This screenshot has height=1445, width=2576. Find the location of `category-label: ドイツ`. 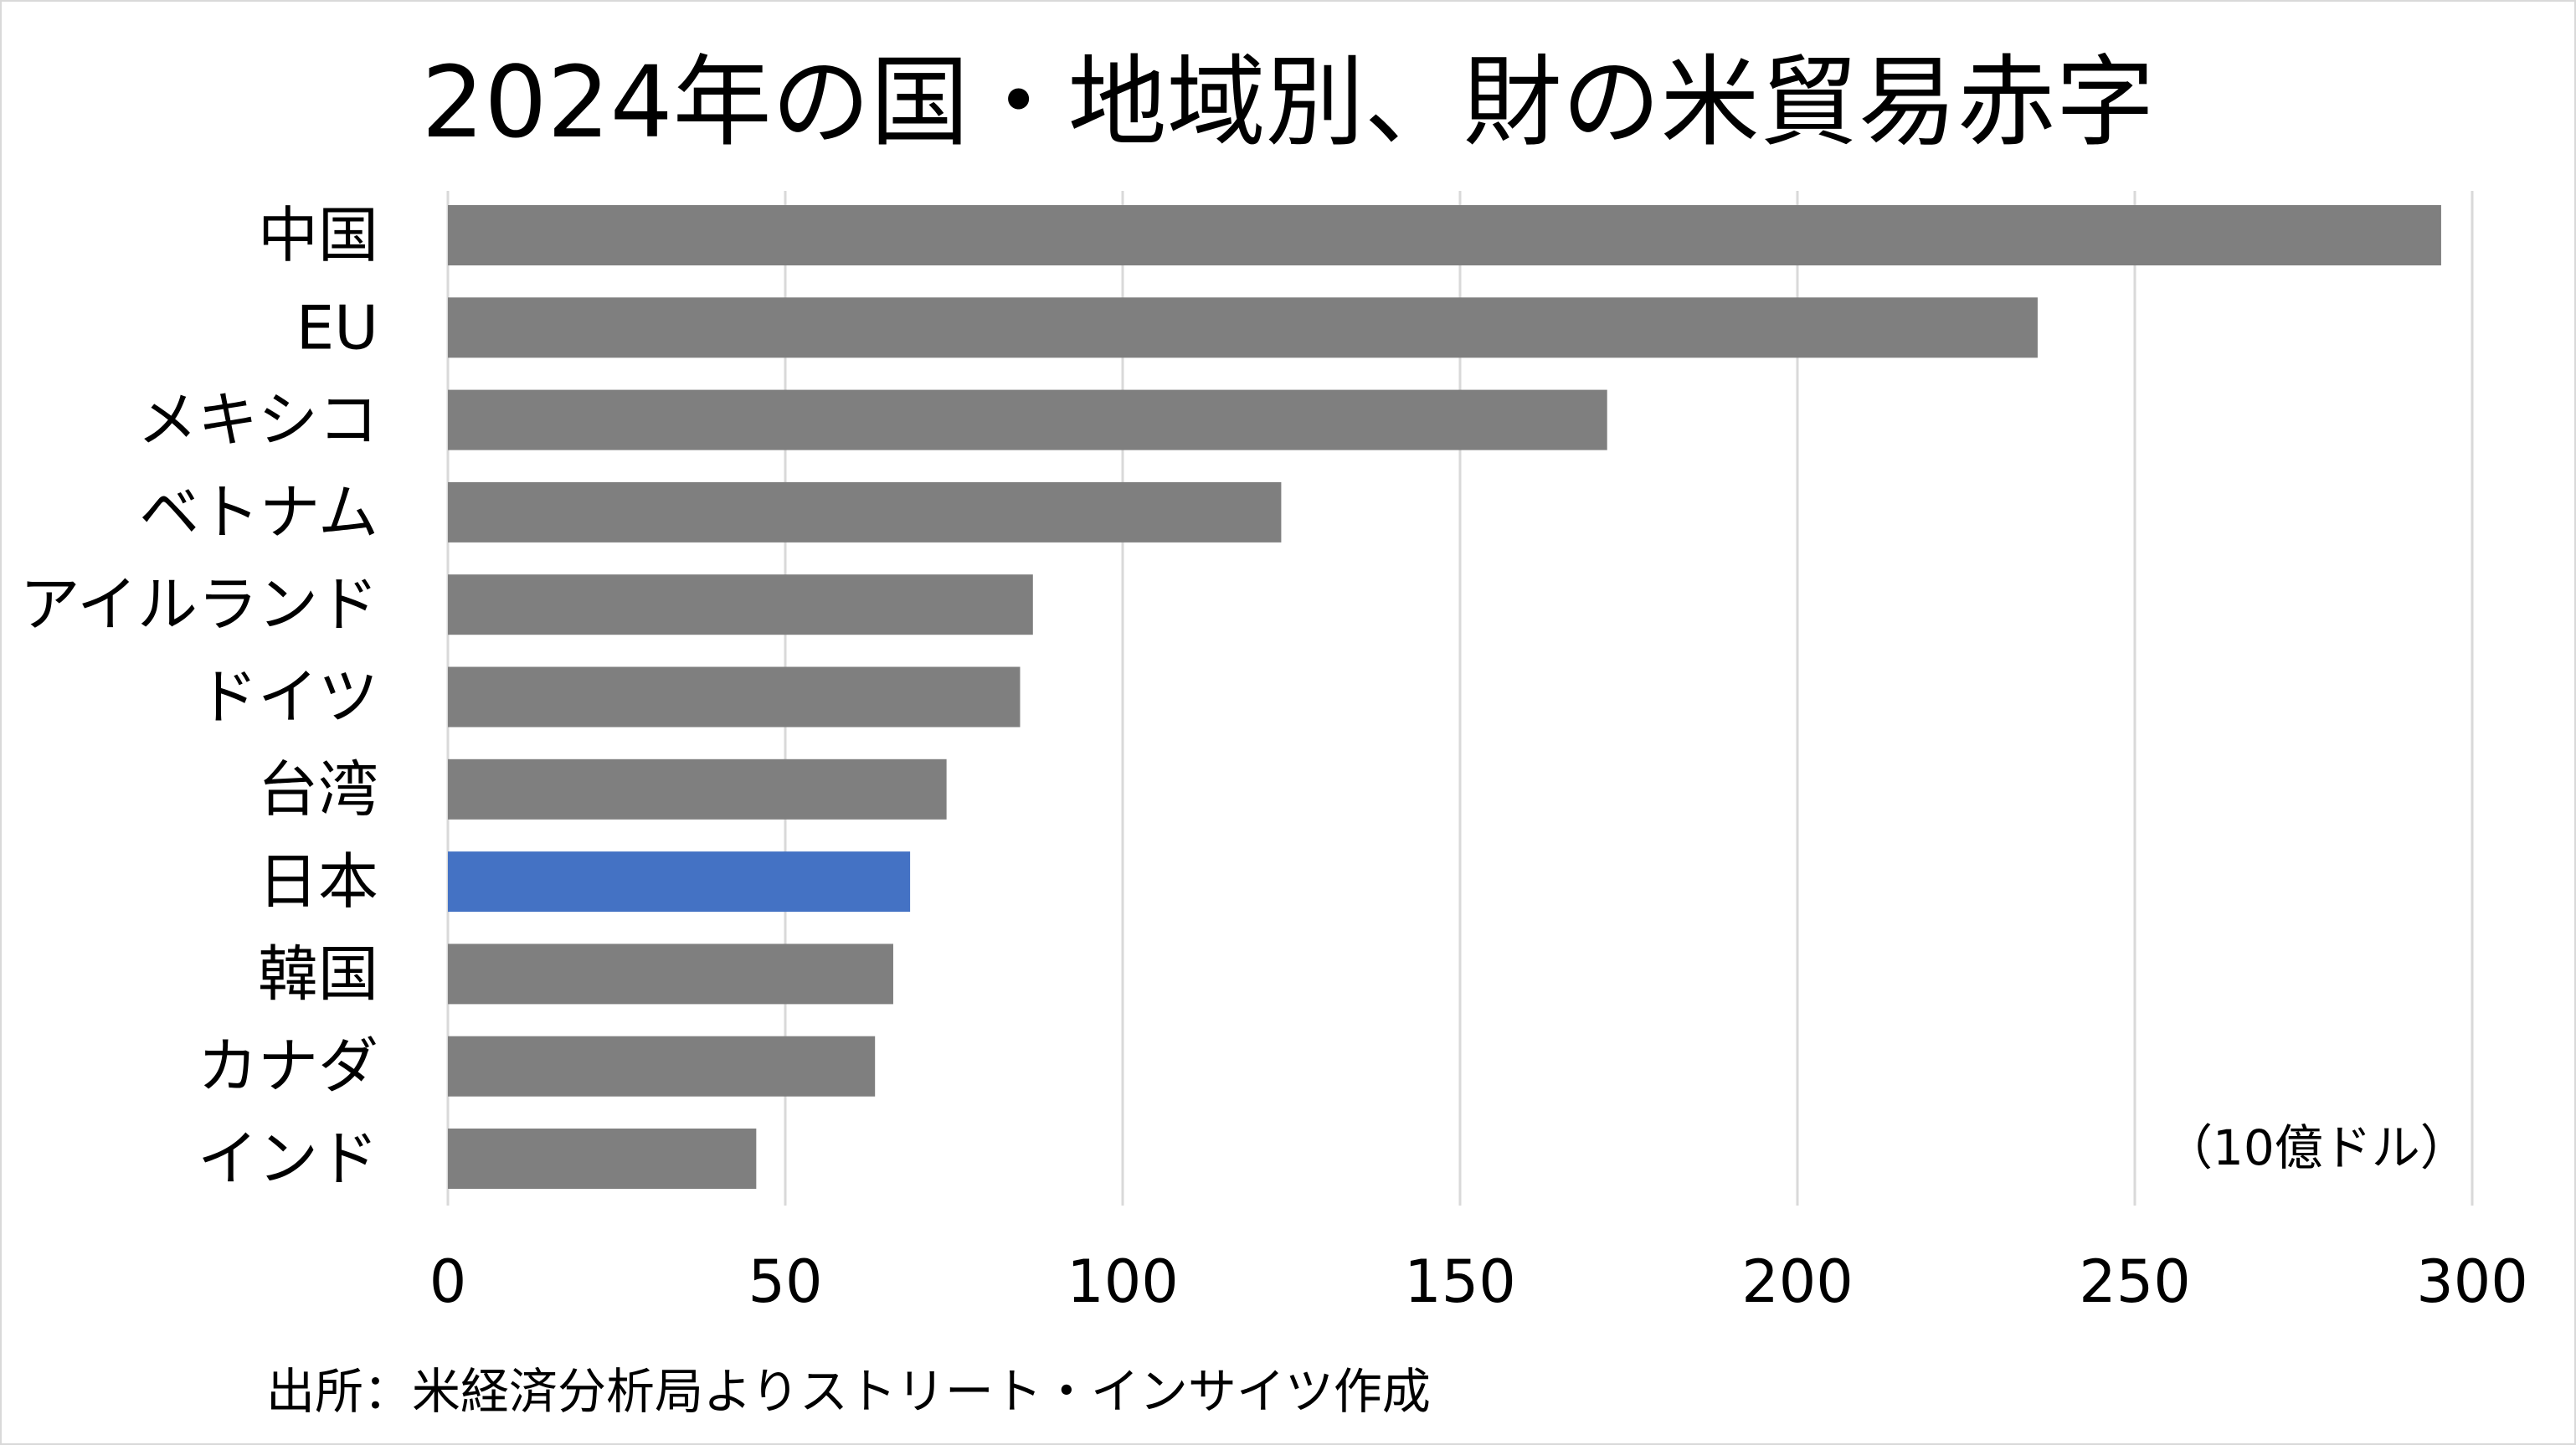

category-label: ドイツ is located at coordinates (288, 697).